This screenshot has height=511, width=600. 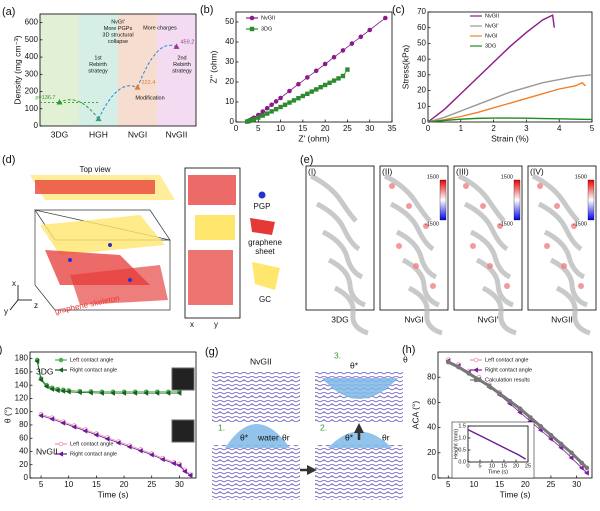 I want to click on y-tick-label: 100, so click(x=32, y=108).